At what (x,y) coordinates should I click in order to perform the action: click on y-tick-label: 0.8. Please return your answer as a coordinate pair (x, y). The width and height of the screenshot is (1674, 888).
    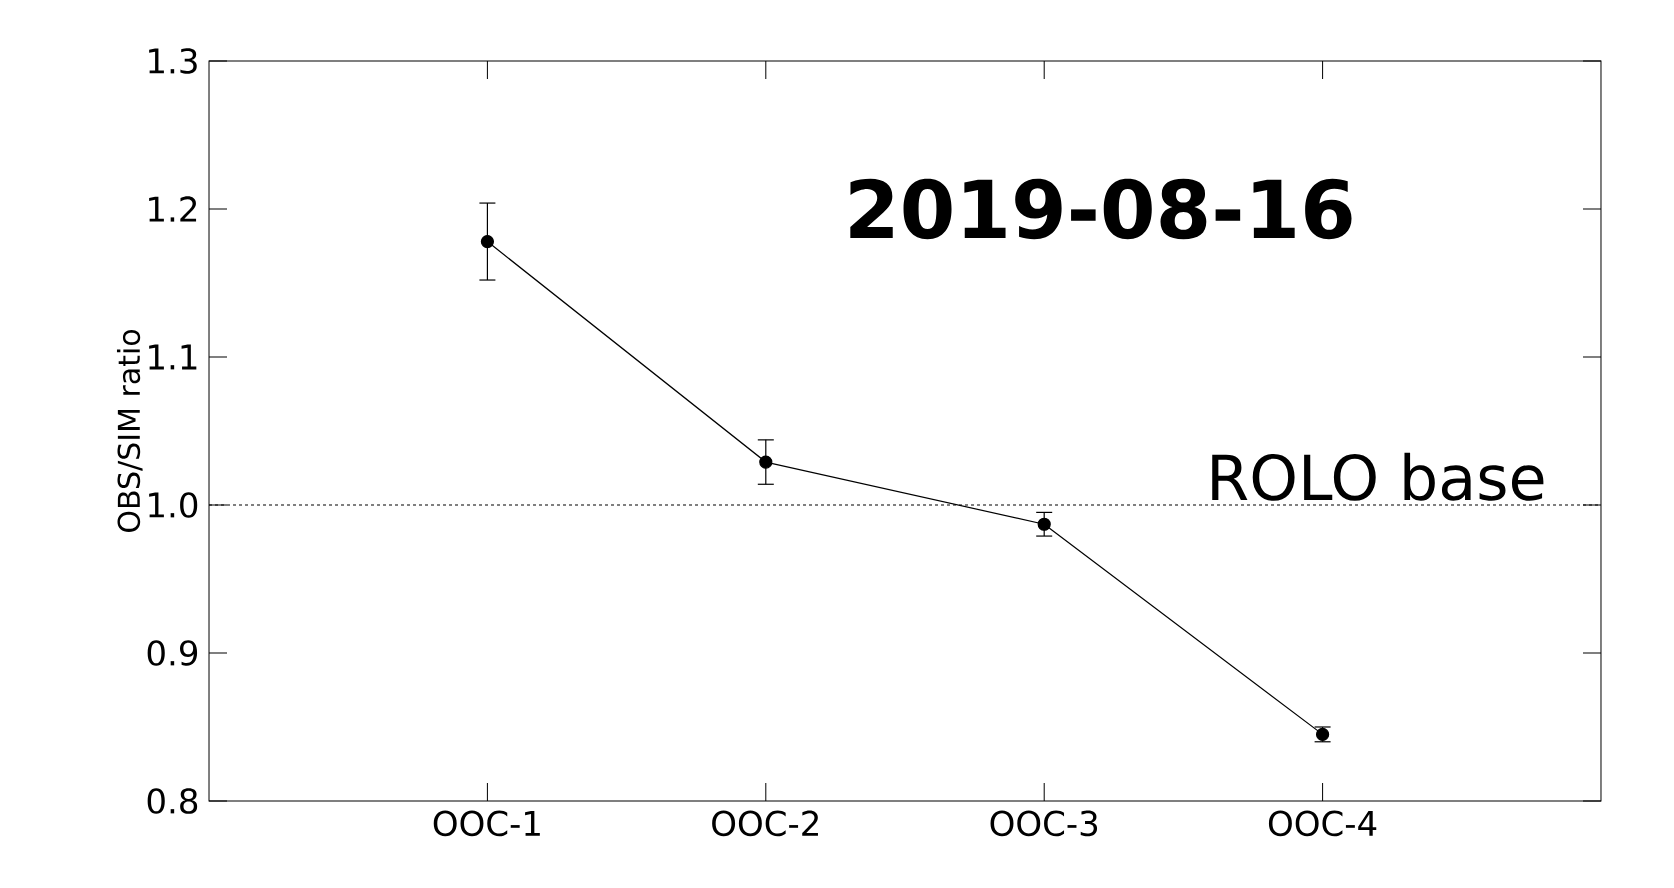
    Looking at the image, I should click on (172, 801).